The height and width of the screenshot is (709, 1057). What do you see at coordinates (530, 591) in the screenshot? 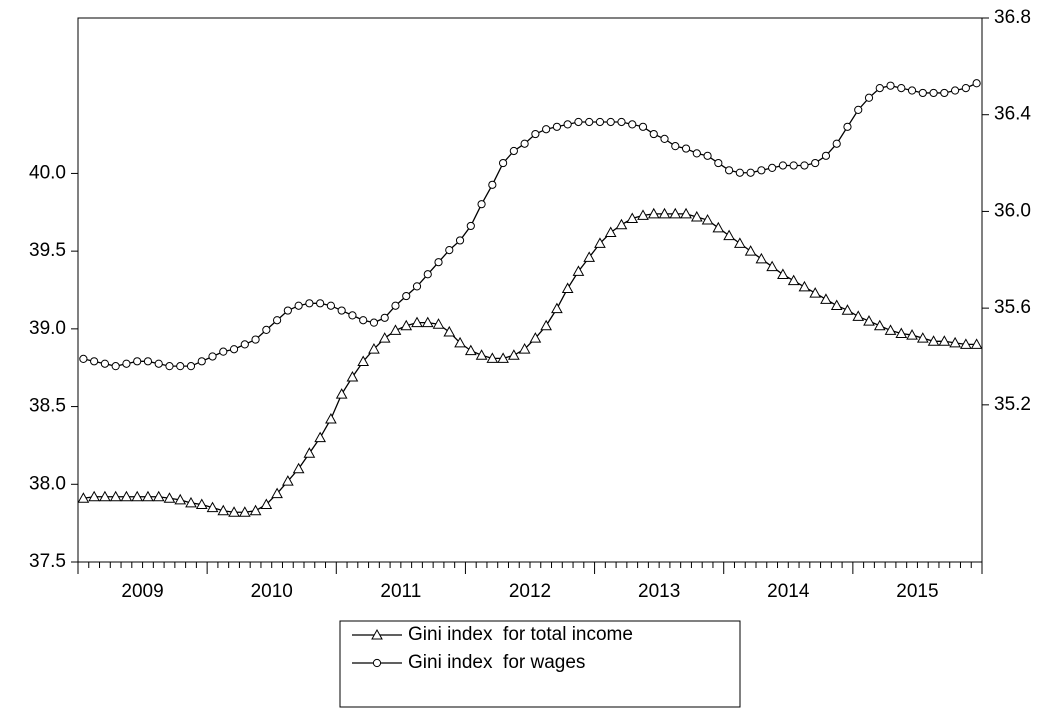
I see `x-tick-label: 2012` at bounding box center [530, 591].